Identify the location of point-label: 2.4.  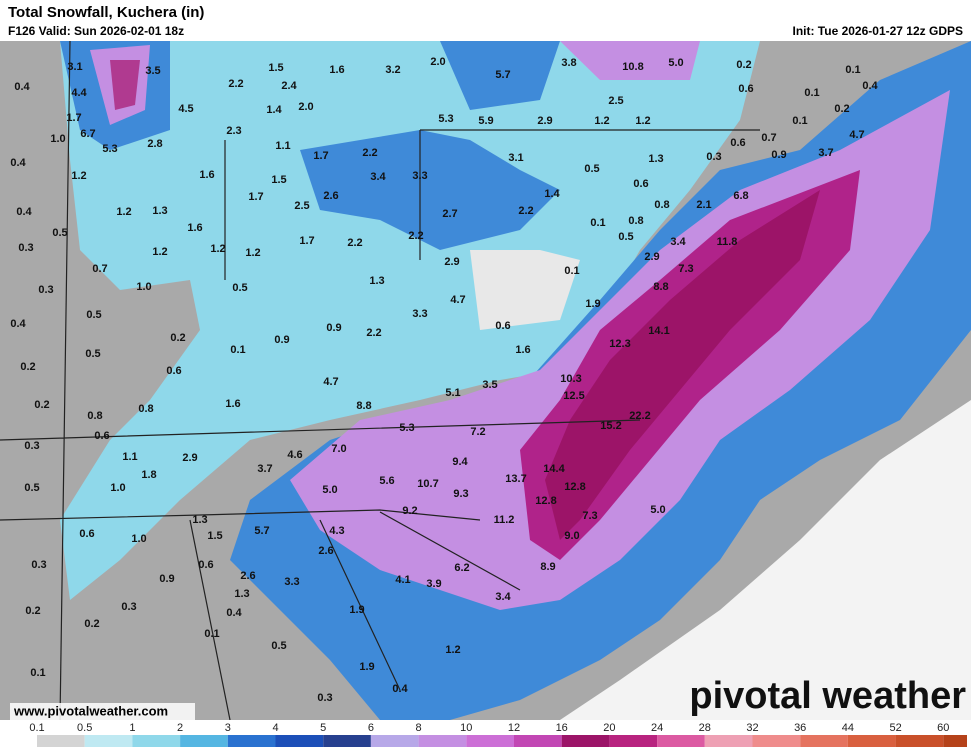
(289, 86).